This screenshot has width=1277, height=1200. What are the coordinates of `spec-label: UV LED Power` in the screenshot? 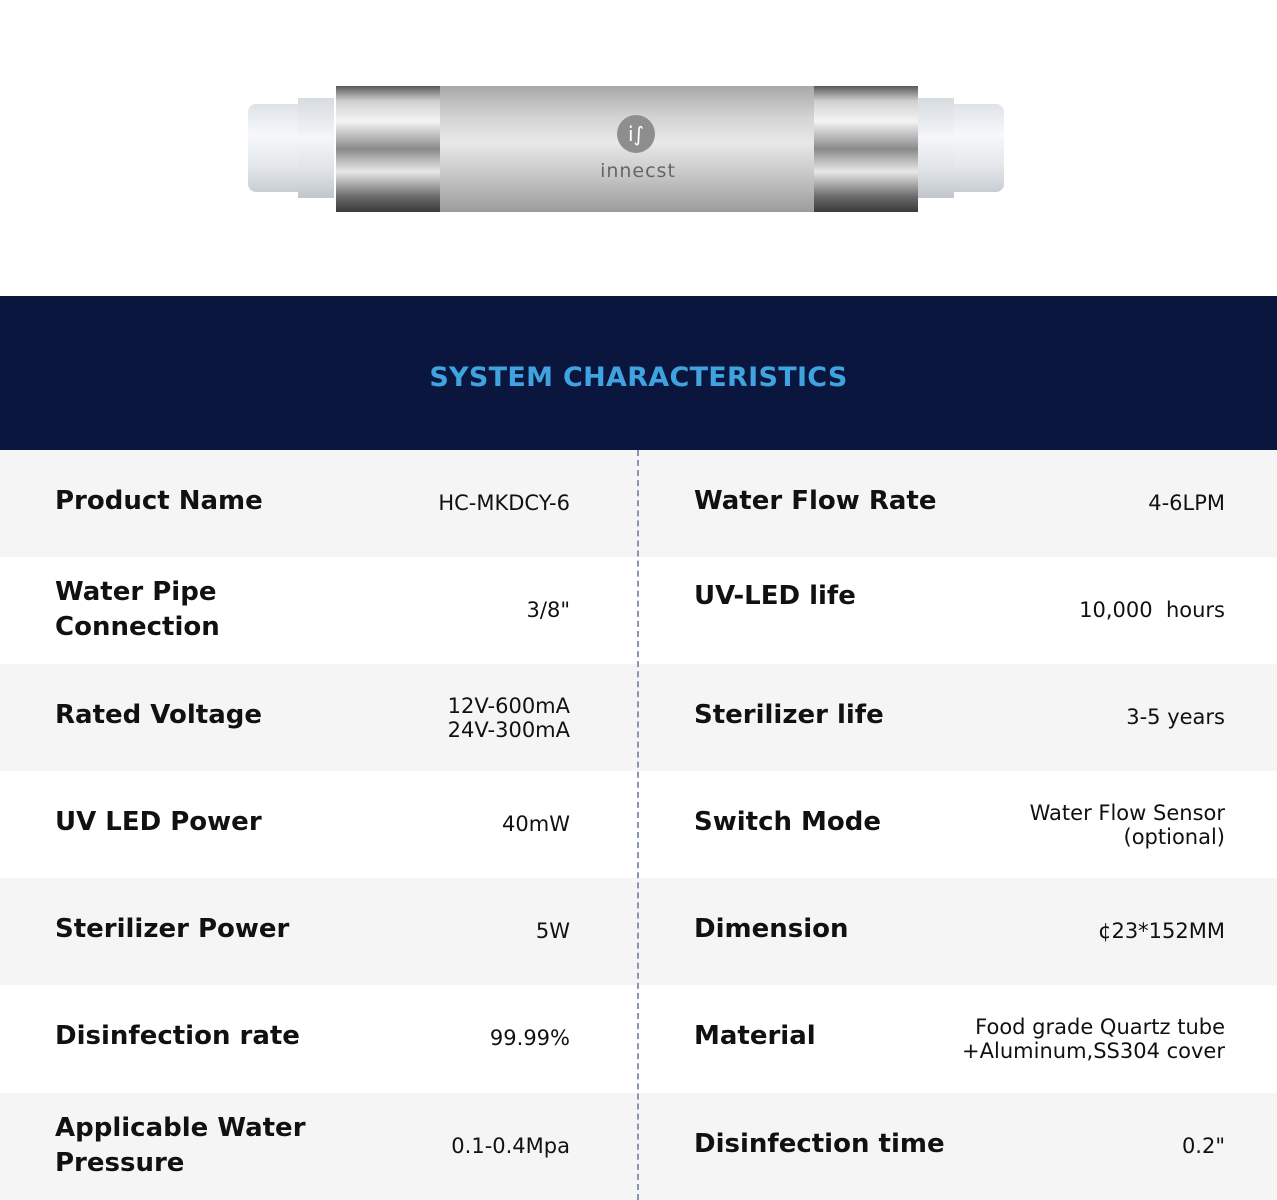 It's located at (158, 822).